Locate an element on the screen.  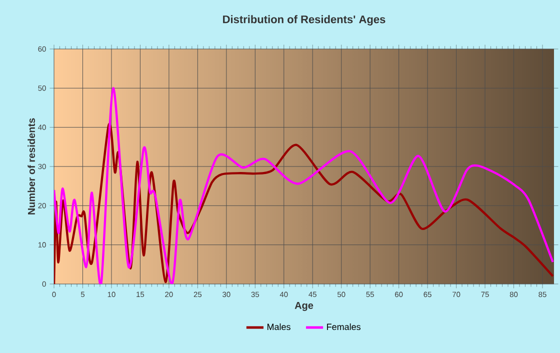
chart-title: Distribution of Residents' Ages is located at coordinates (304, 20).